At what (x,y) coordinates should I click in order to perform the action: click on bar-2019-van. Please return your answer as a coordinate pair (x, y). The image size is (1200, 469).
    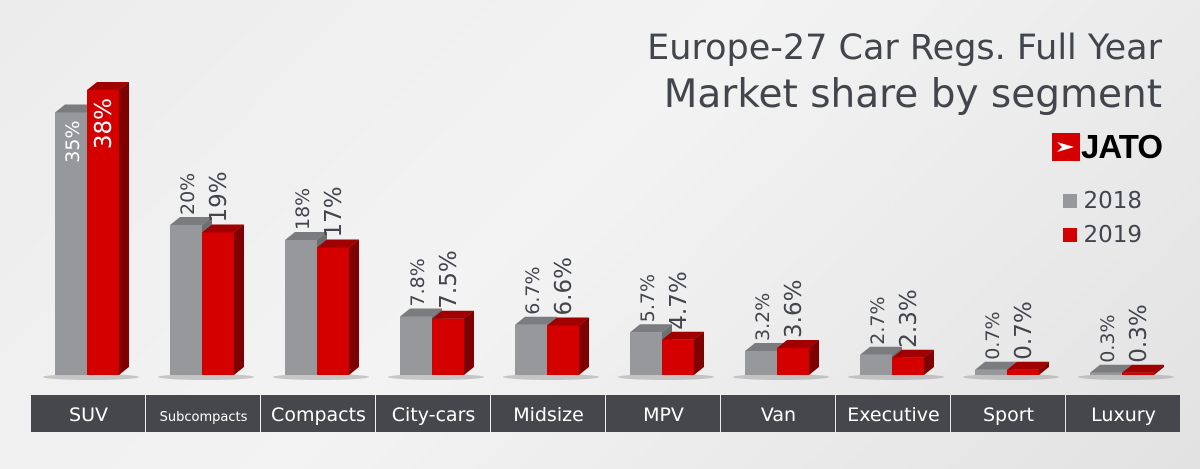
    Looking at the image, I should click on (798, 357).